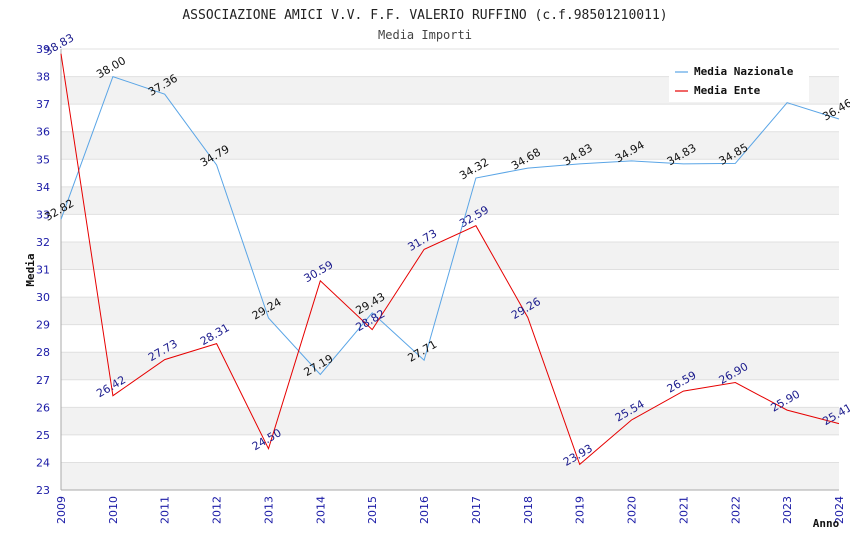 The height and width of the screenshot is (550, 850). What do you see at coordinates (476, 510) in the screenshot?
I see `x-tick-label: 2017` at bounding box center [476, 510].